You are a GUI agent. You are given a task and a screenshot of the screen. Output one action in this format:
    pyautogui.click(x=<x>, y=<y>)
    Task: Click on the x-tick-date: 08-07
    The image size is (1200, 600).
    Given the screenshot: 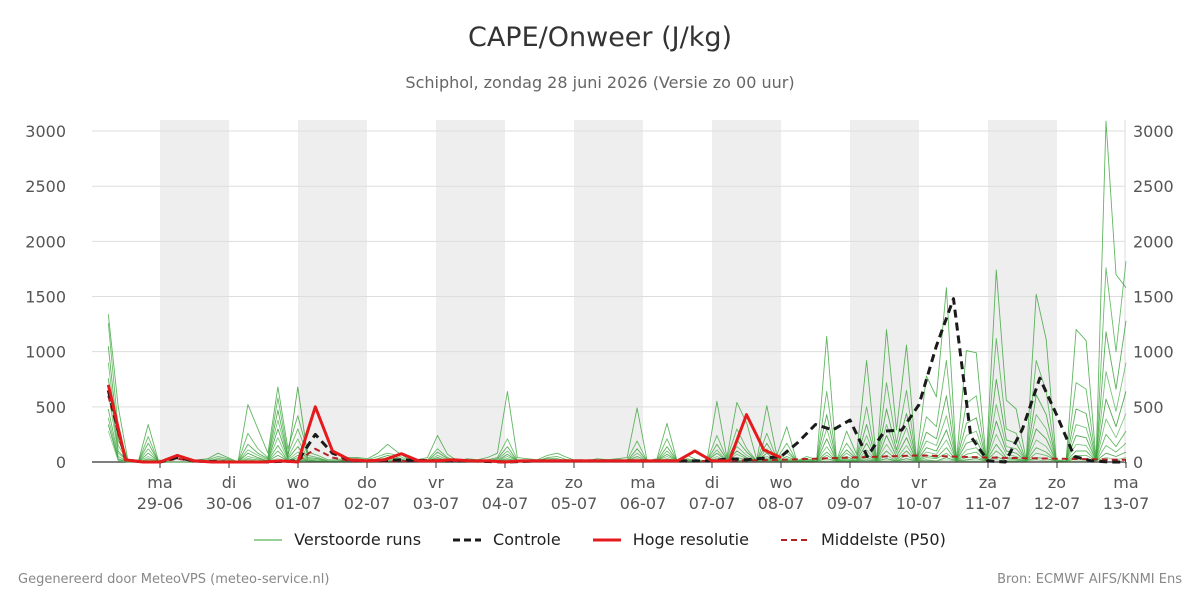 What is the action you would take?
    pyautogui.click(x=781, y=503)
    